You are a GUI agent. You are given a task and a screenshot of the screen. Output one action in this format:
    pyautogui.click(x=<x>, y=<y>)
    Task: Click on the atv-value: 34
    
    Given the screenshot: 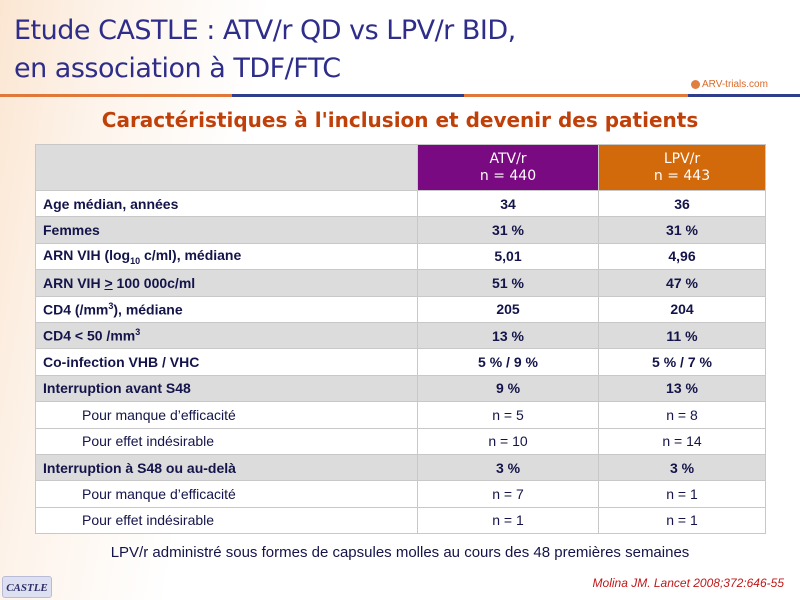 What is the action you would take?
    pyautogui.click(x=508, y=203)
    